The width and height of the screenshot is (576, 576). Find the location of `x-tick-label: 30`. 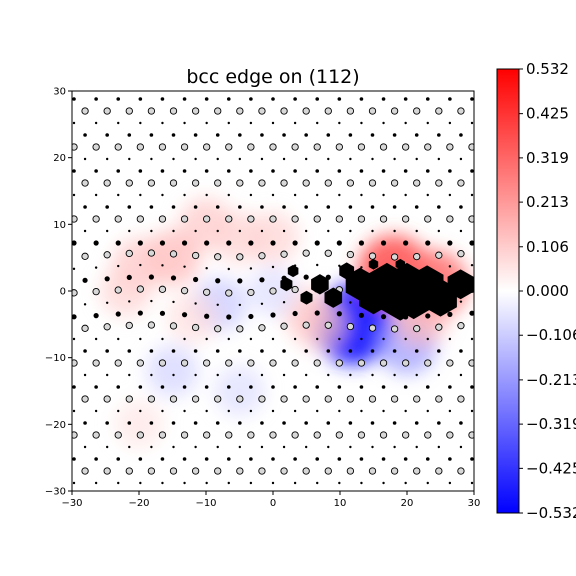

x-tick-label: 30 is located at coordinates (474, 503).